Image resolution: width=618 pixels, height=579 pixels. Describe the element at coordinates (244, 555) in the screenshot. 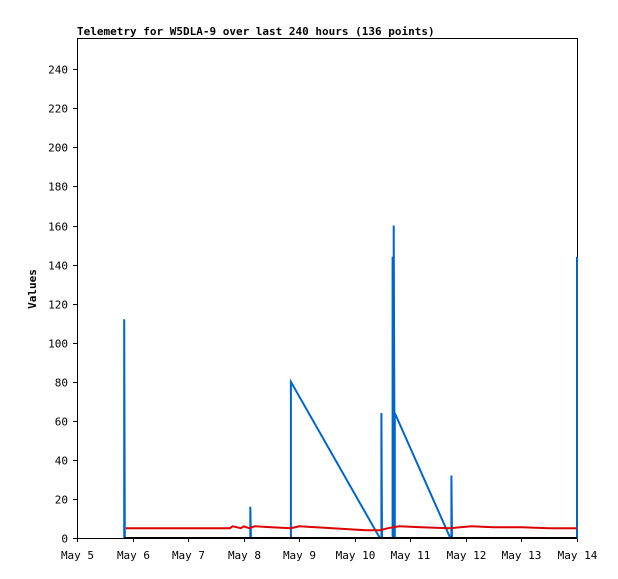

I see `x-tick-label-3: May 8` at that location.